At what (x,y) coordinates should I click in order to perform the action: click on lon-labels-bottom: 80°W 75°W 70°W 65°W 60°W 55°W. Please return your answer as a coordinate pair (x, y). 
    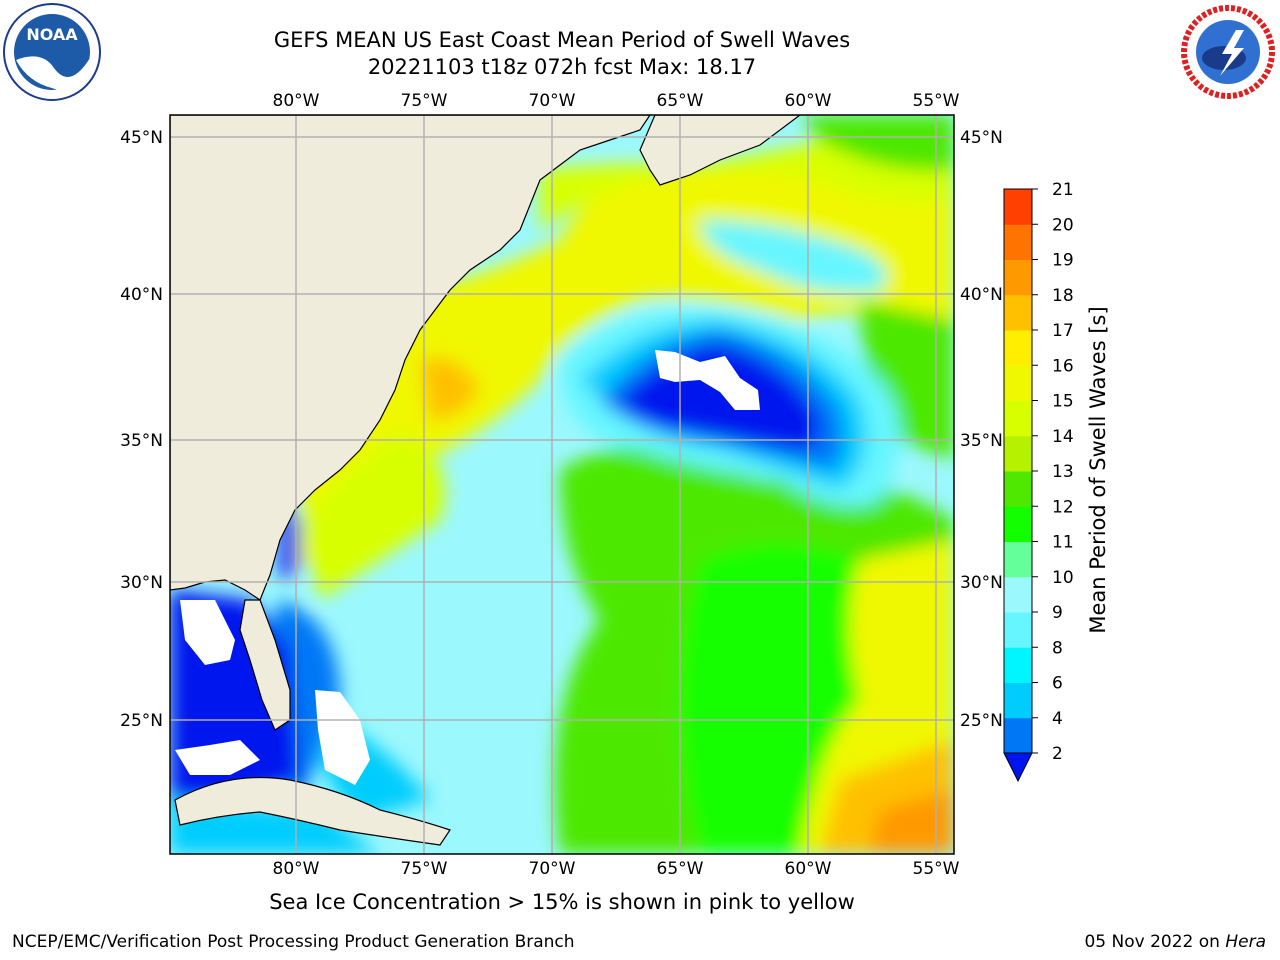
    Looking at the image, I should click on (616, 869).